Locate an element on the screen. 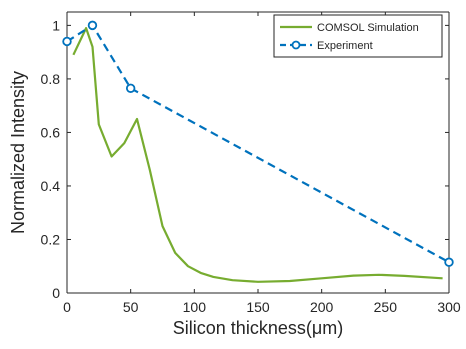  y-tick-label: 0 is located at coordinates (56, 293).